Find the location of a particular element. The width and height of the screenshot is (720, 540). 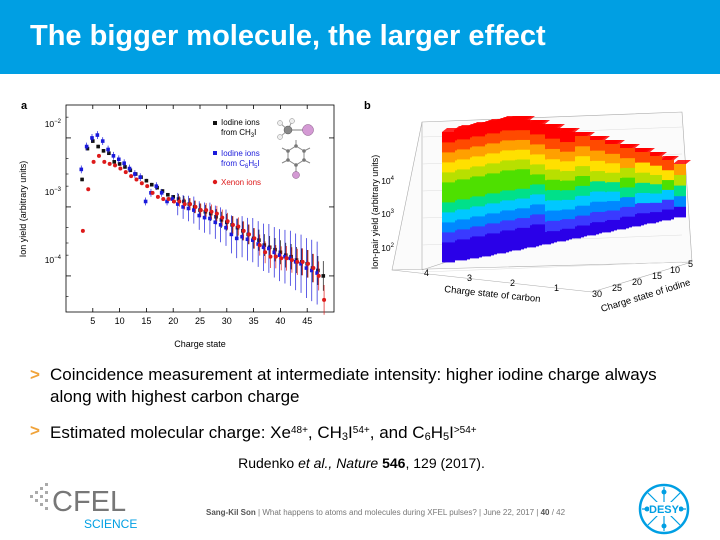

carbon-axis-label: Charge state of carbon is located at coordinates (492, 294).